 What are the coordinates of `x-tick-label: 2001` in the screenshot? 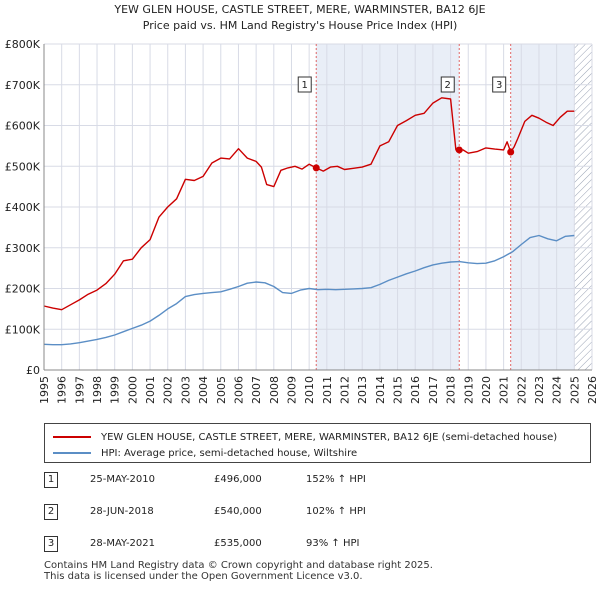 It's located at (150, 390).